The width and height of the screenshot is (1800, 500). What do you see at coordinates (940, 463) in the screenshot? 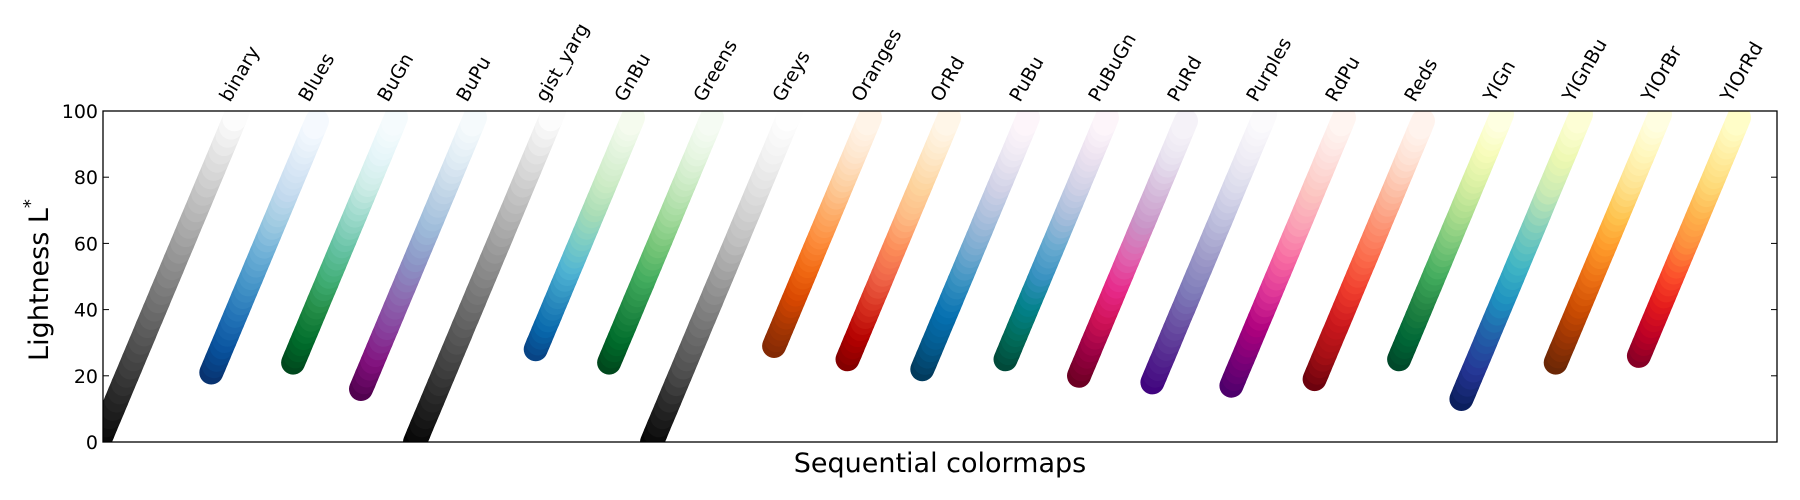
I see `x-axis-title: Sequential colormaps` at bounding box center [940, 463].